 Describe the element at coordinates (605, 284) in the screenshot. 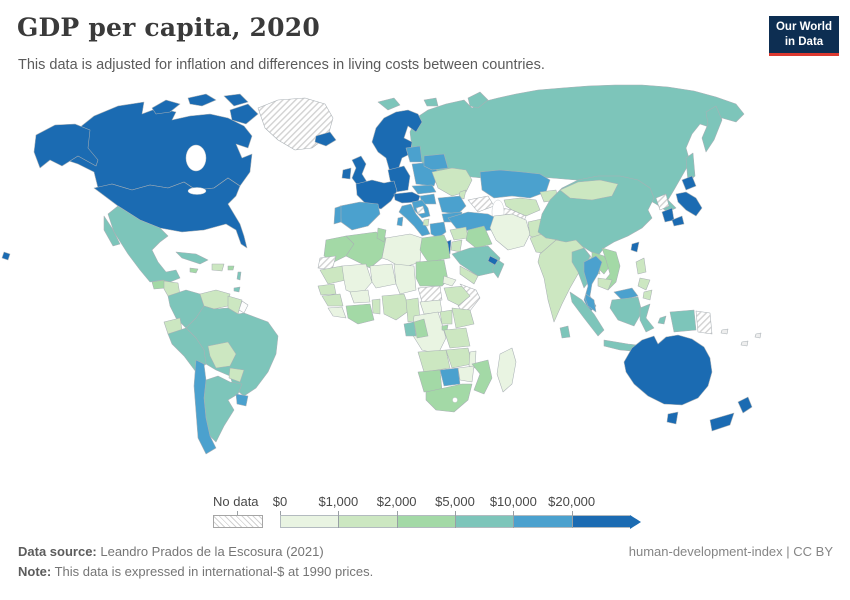

I see `country-cambodia` at that location.